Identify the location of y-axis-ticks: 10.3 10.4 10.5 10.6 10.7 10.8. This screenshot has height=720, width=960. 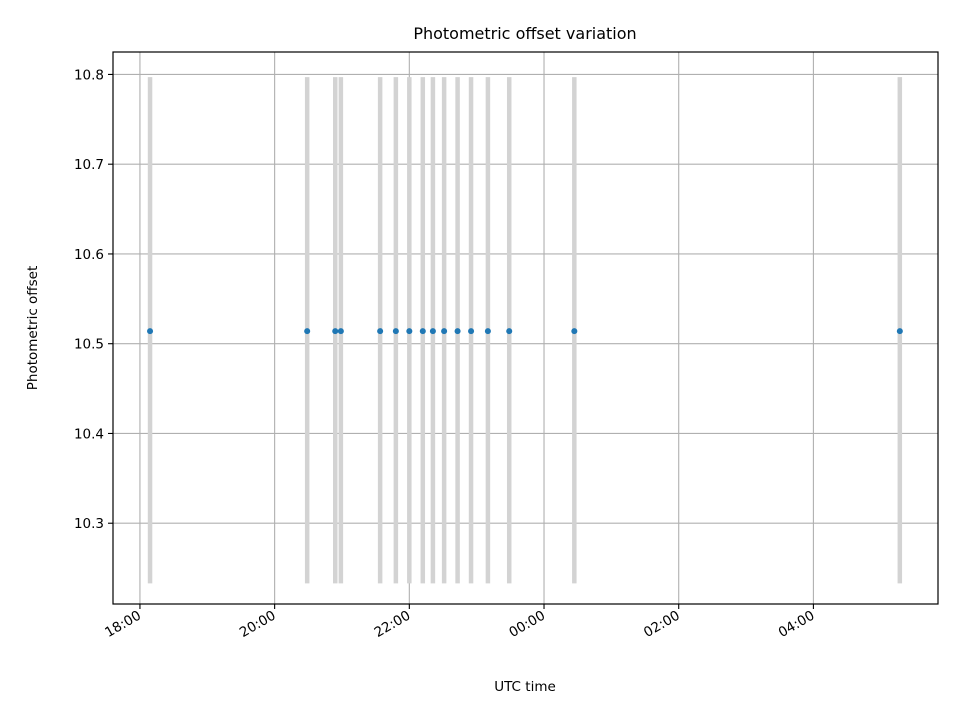
(93, 299).